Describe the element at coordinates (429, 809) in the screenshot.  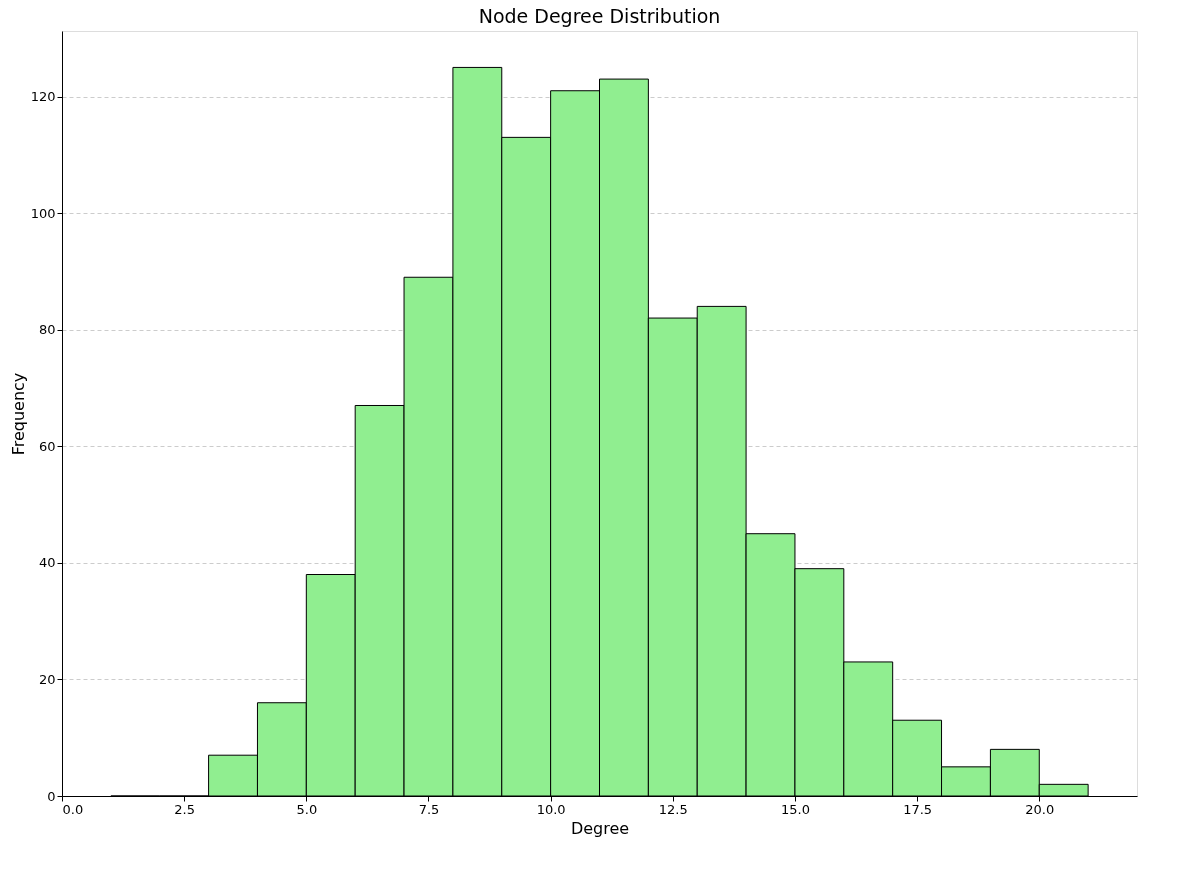
I see `x-tick-label: 7.5` at that location.